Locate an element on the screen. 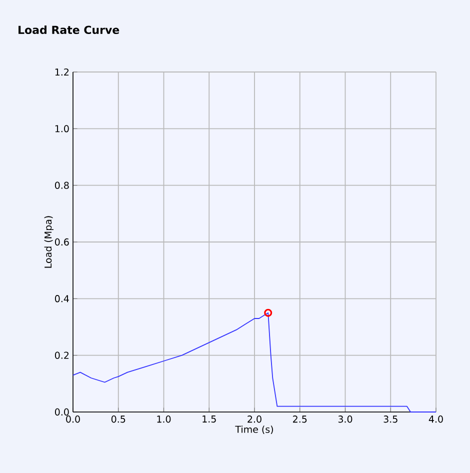  x-tick-label: 2.5 is located at coordinates (300, 419).